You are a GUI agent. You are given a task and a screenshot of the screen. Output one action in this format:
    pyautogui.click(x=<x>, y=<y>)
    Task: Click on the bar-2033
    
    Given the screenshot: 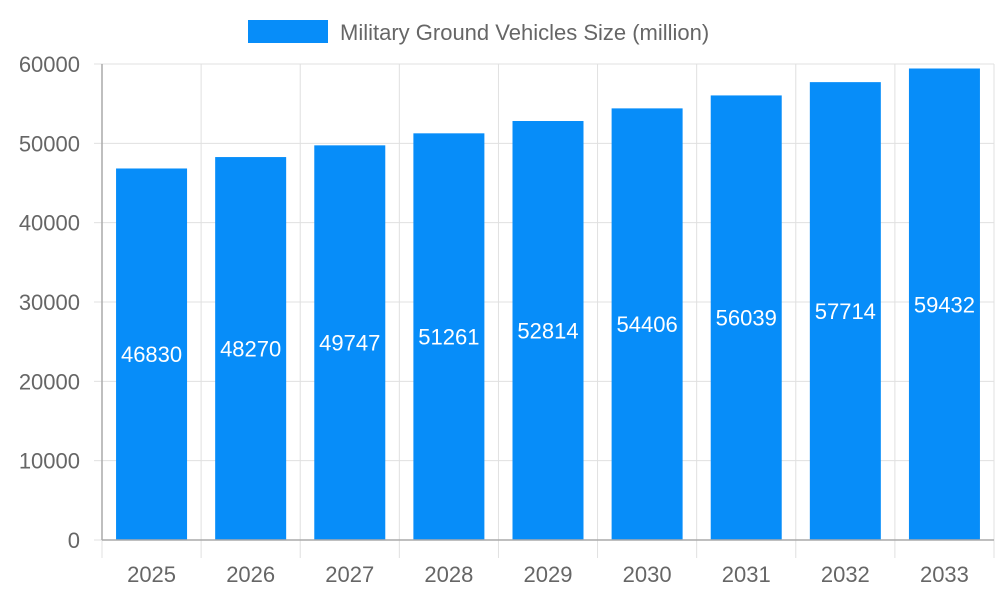 What is the action you would take?
    pyautogui.click(x=944, y=304)
    